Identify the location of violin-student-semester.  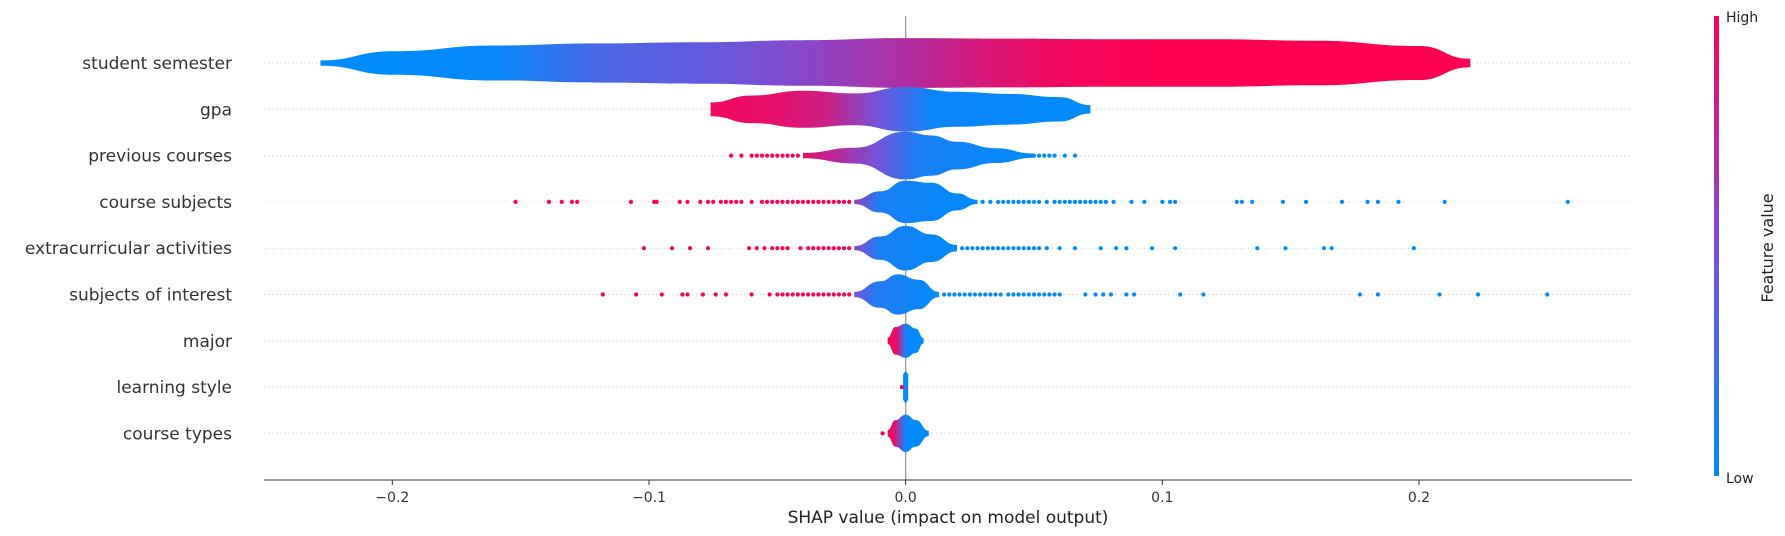
(895, 63).